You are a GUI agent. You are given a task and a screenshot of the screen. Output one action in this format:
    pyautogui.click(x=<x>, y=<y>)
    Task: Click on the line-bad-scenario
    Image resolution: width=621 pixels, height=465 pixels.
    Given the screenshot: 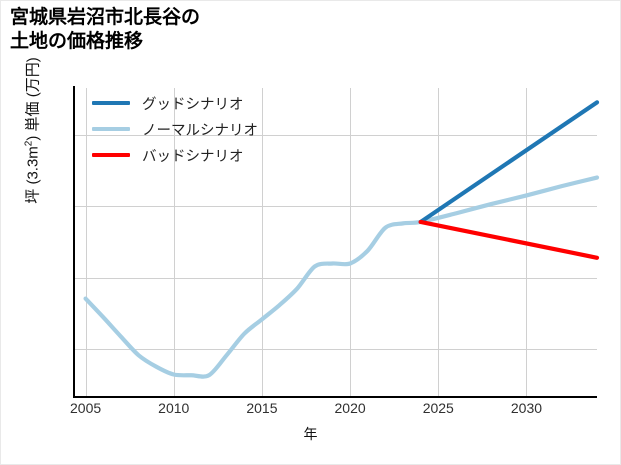 What is the action you would take?
    pyautogui.click(x=509, y=239)
    